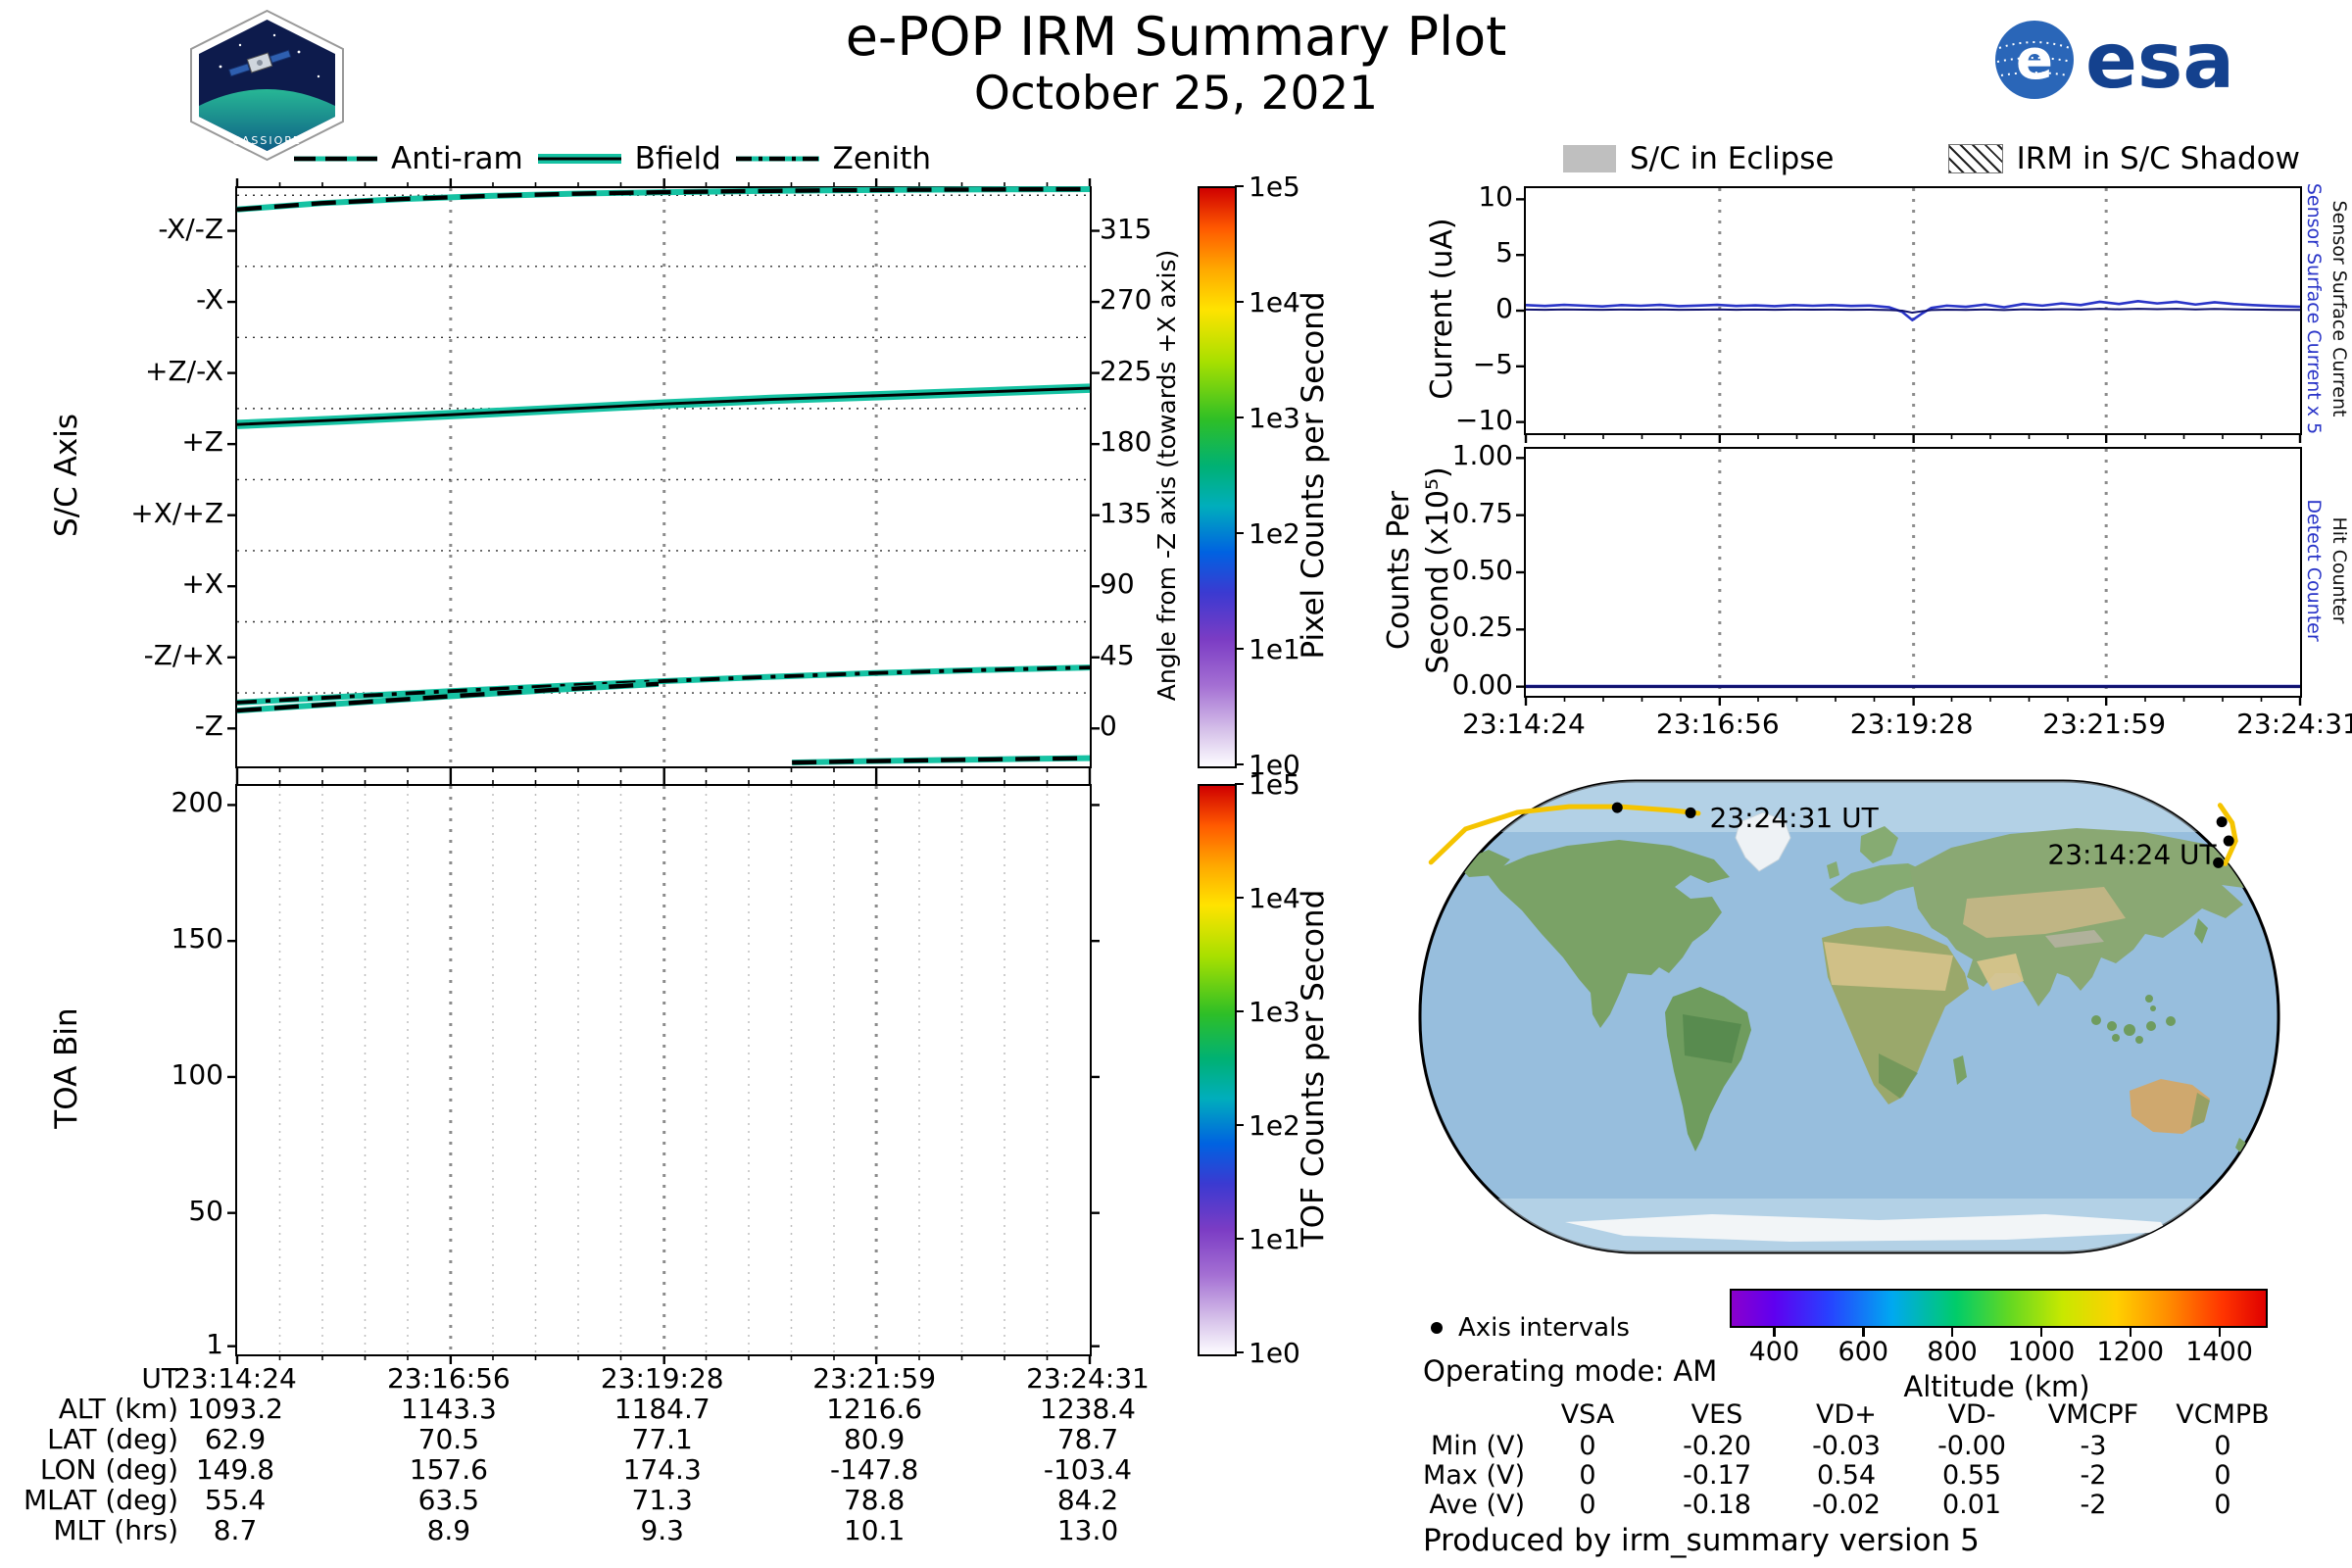 The height and width of the screenshot is (1568, 2352). Describe the element at coordinates (1117, 584) in the screenshot. I see `angle-tick-label: 90` at that location.